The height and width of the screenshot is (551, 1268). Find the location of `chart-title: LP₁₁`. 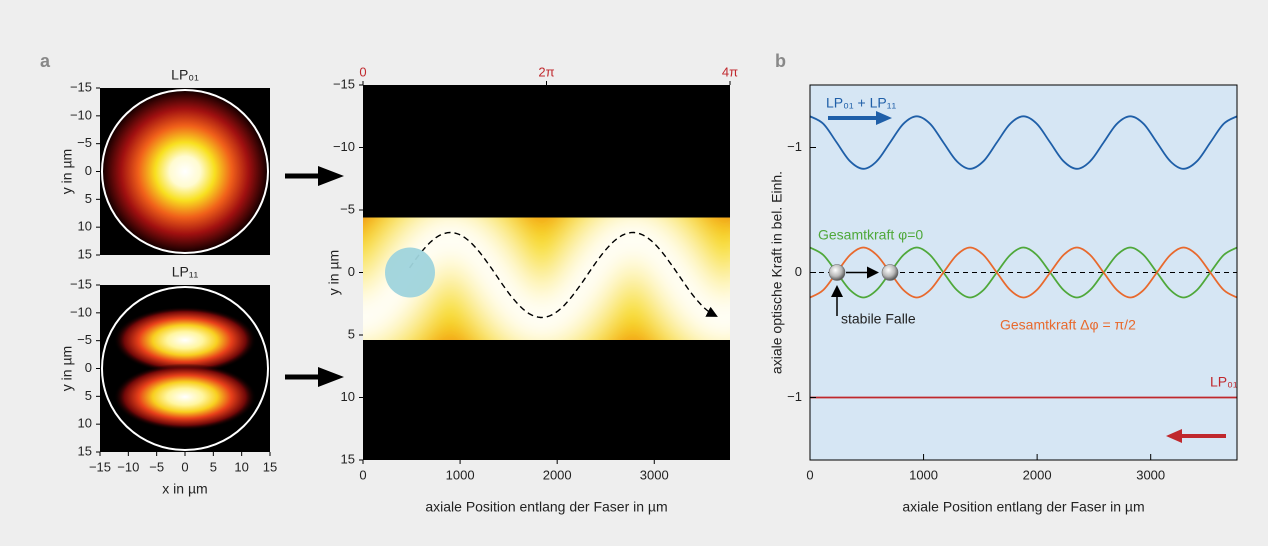

chart-title: LP₁₁ is located at coordinates (185, 272).